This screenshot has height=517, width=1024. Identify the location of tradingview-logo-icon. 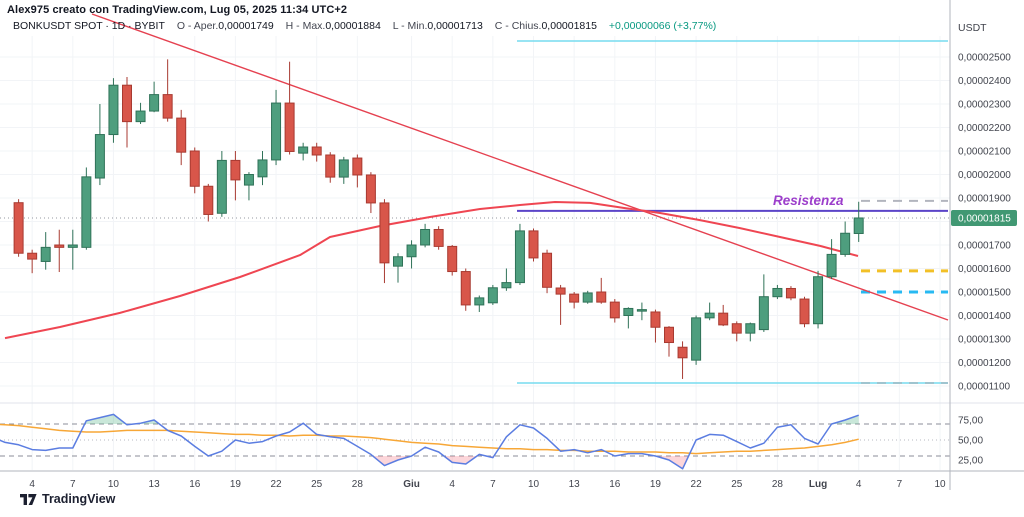
(28, 499).